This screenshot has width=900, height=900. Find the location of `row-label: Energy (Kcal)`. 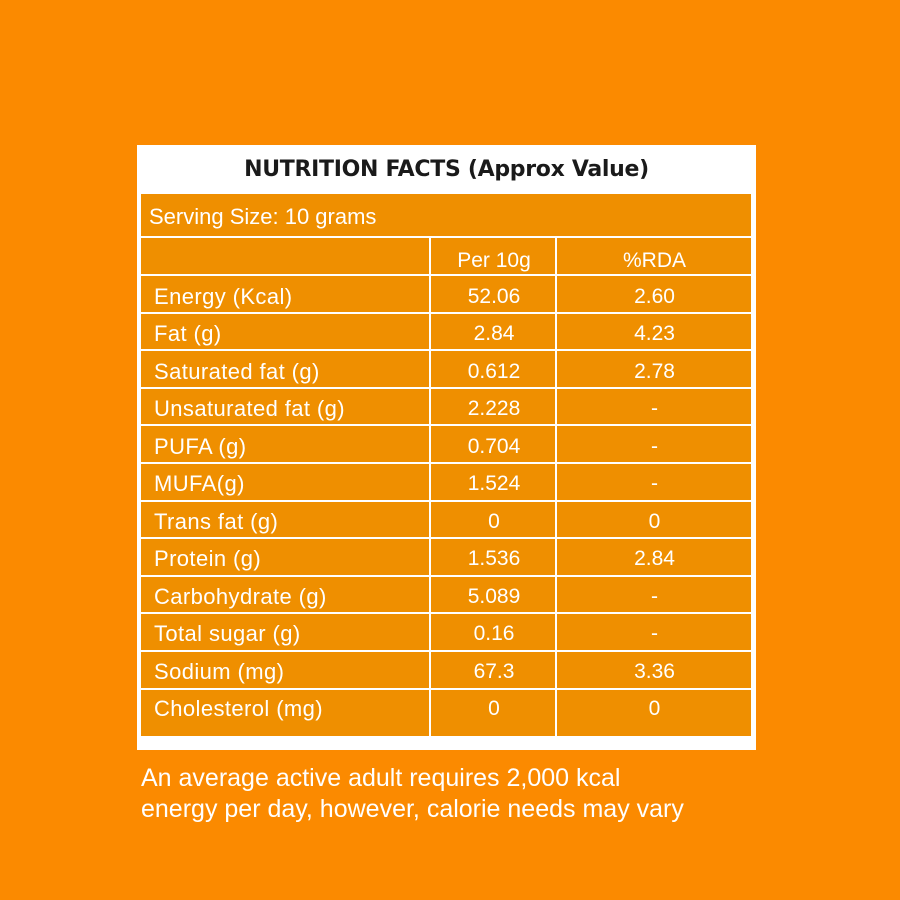

row-label: Energy (Kcal) is located at coordinates (223, 296).